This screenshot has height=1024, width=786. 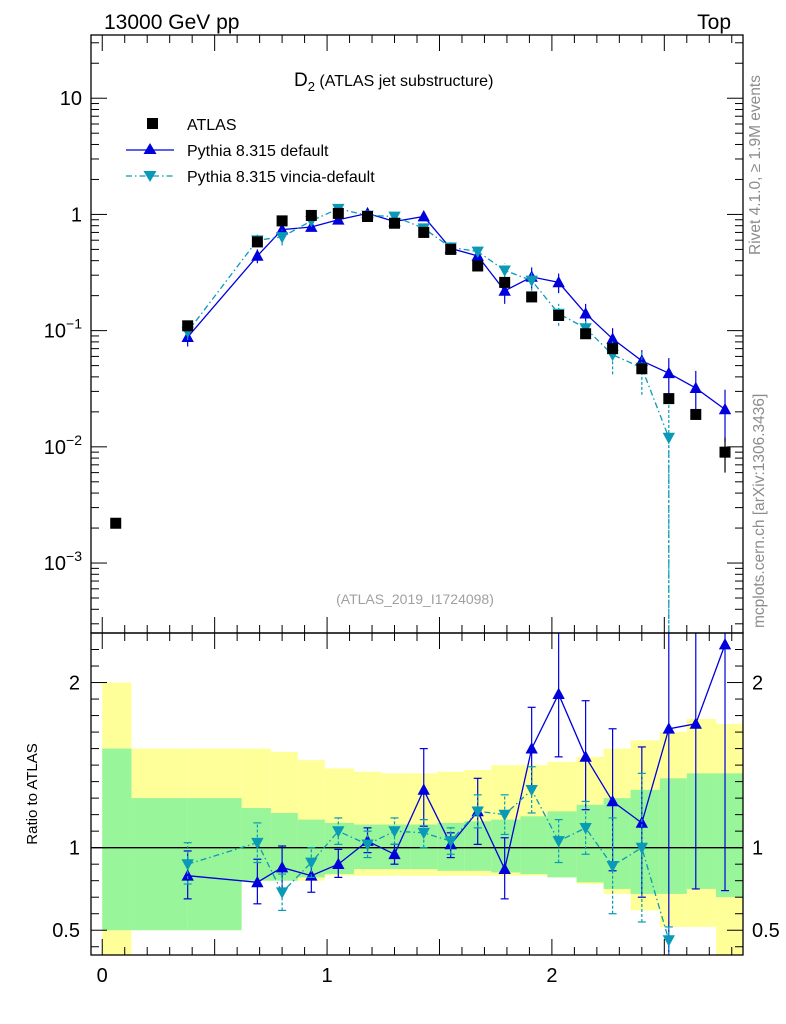 I want to click on chart-title-main: D, so click(x=301, y=80).